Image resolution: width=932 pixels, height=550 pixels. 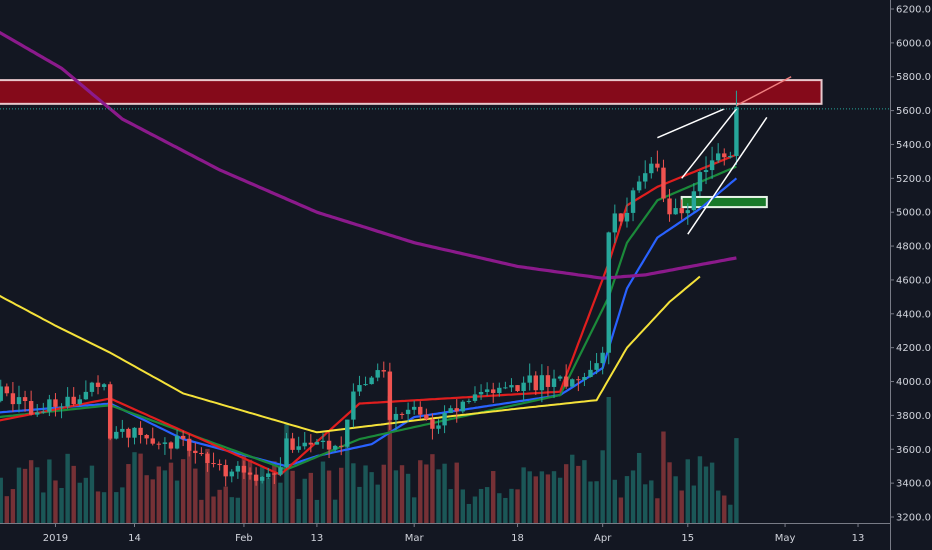 I want to click on x-tick-label: Mar, so click(x=415, y=538).